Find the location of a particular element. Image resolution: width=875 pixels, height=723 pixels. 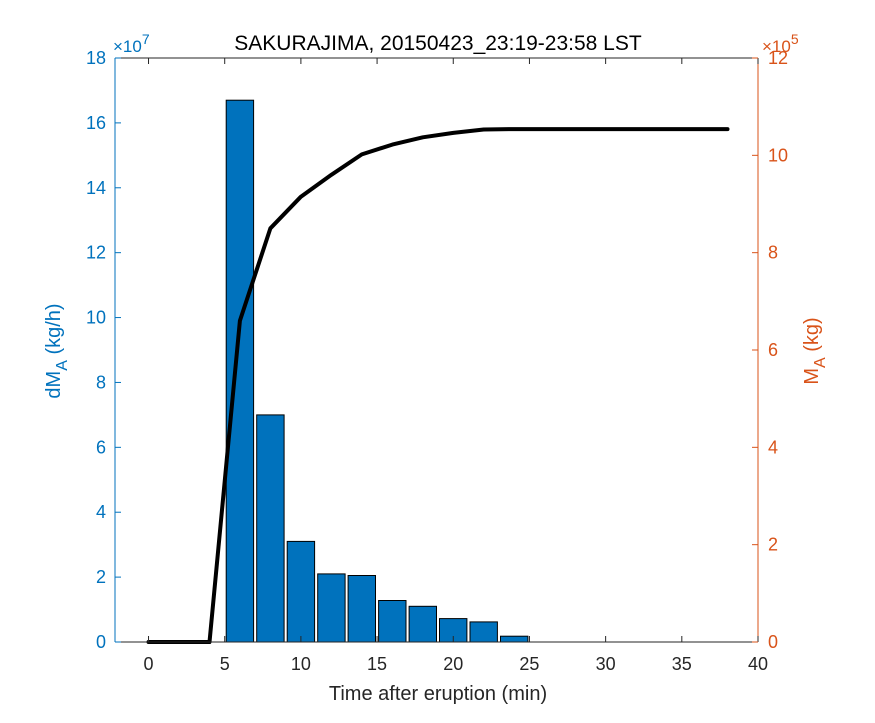

left-tick-label: 10 is located at coordinates (96, 318).